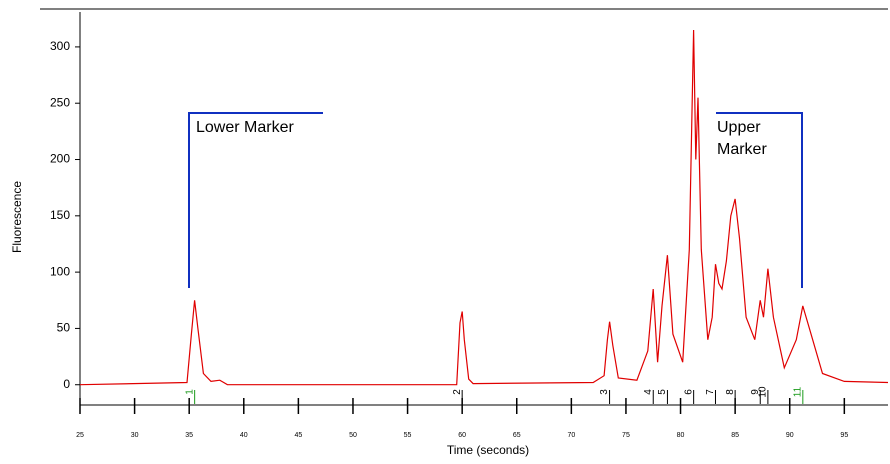 The width and height of the screenshot is (890, 464). What do you see at coordinates (710, 392) in the screenshot?
I see `peak-label: 7` at bounding box center [710, 392].